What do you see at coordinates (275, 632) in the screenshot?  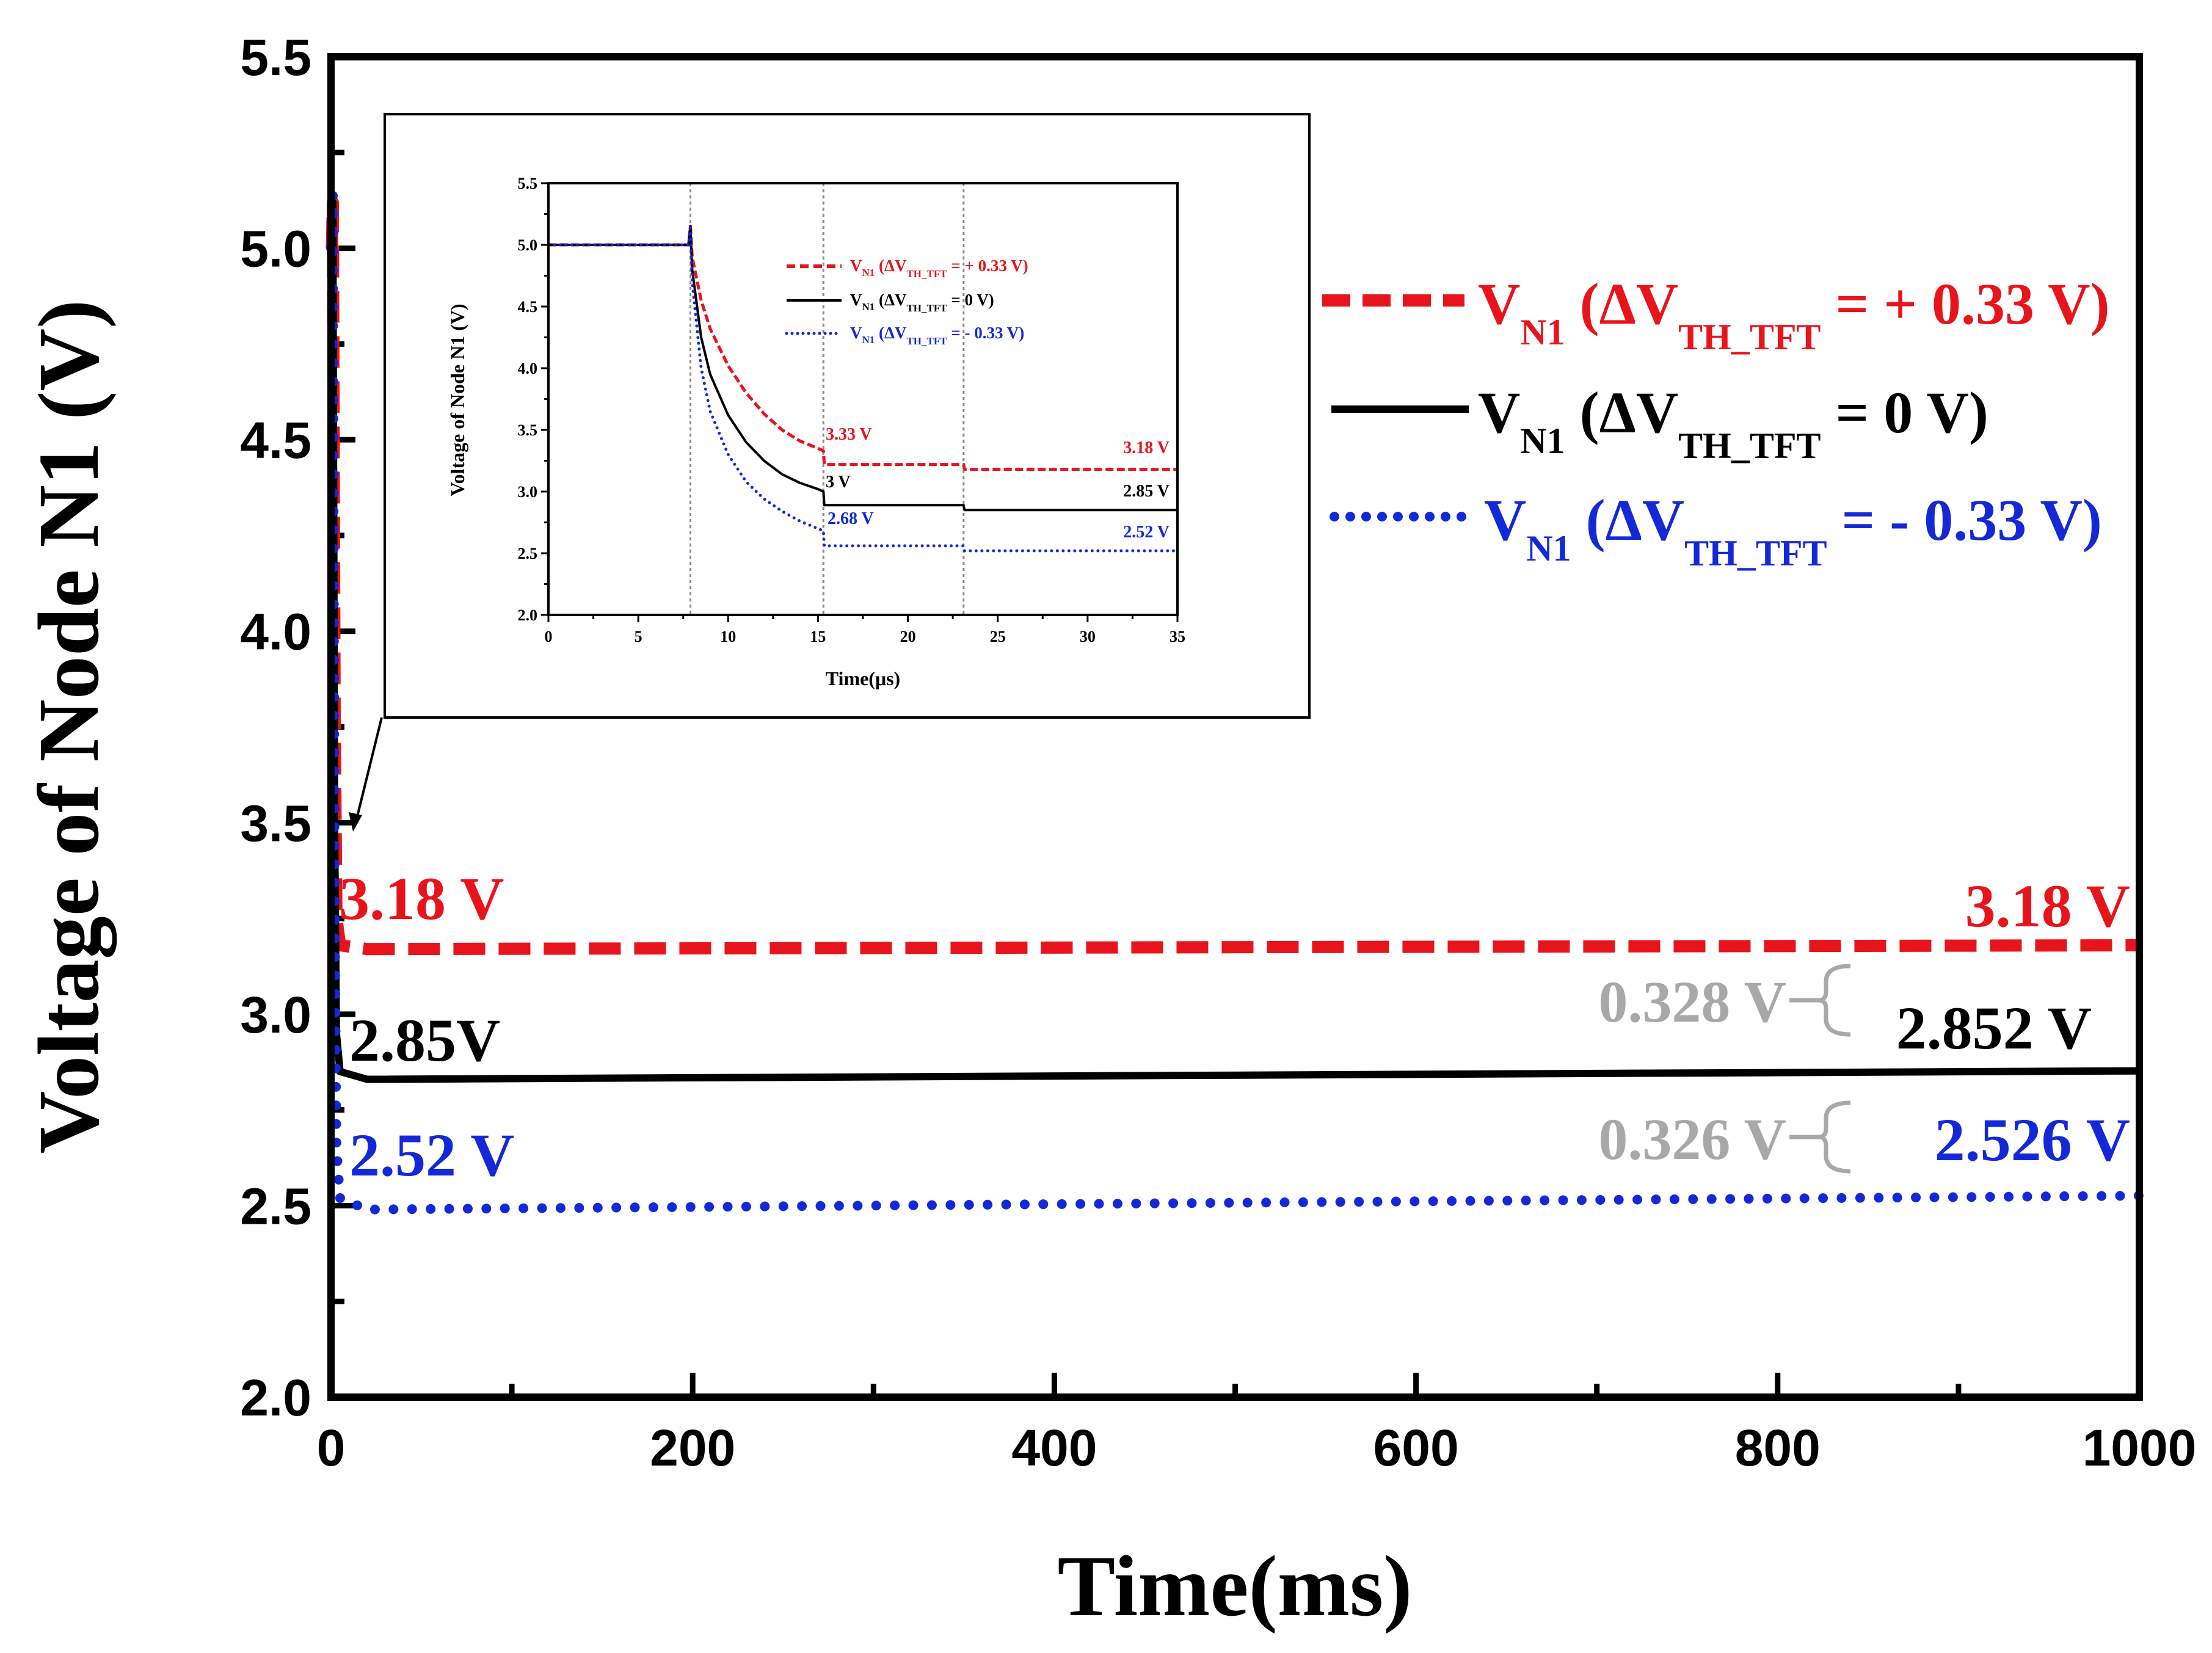 I see `main-y-tick-label: 4.0` at bounding box center [275, 632].